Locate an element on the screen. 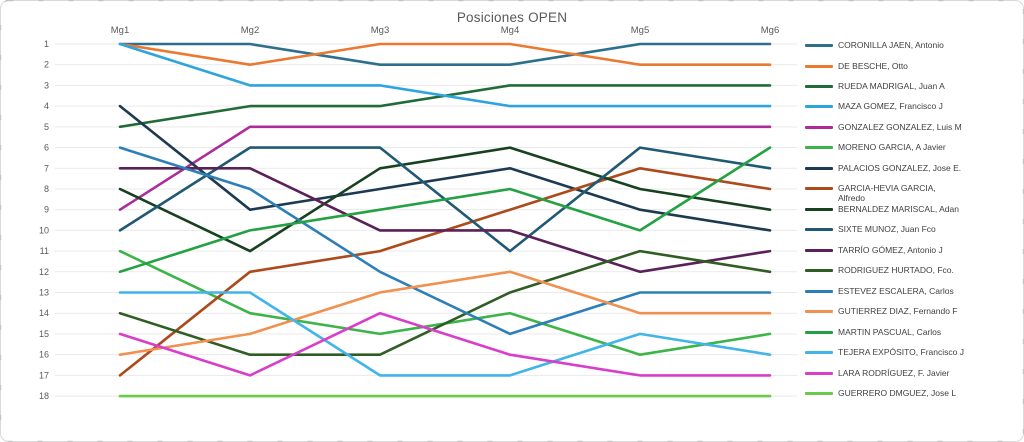 This screenshot has width=1024, height=442. legend-item: GONZALEZ GONZALEZ, Luis M is located at coordinates (883, 127).